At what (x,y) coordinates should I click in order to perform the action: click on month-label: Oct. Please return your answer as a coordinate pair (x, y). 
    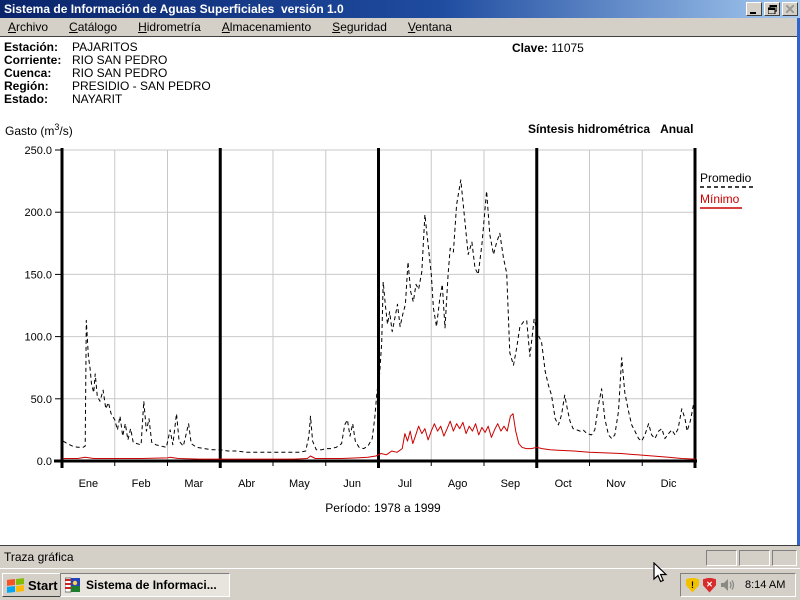
    Looking at the image, I should click on (563, 484).